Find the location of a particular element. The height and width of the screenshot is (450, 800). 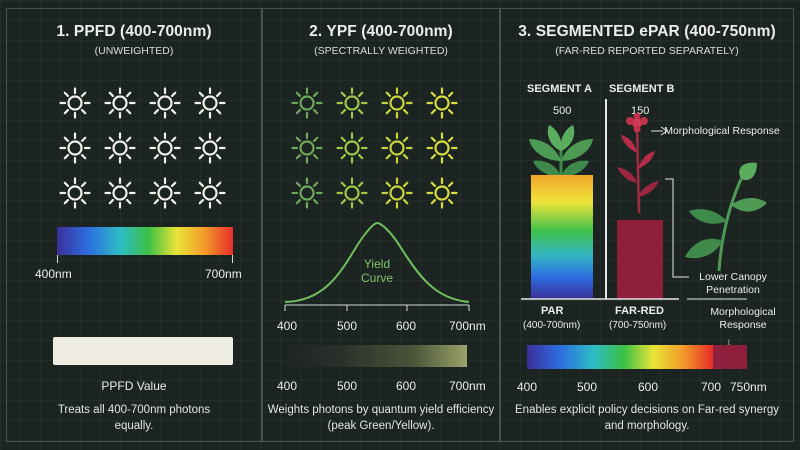

canopy-annotation: Lower Canopy Penetration is located at coordinates (733, 283).